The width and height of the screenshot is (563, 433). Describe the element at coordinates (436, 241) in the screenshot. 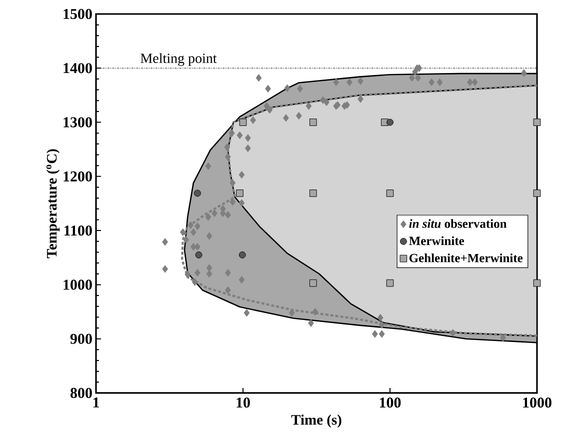

I see `legend-label: Merwinite` at that location.